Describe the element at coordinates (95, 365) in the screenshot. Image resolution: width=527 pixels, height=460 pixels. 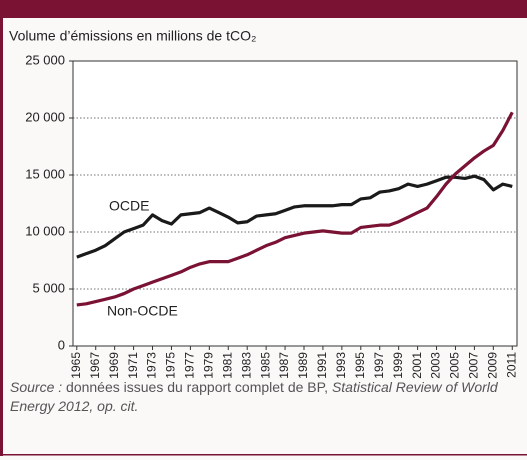
I see `x-tick-label: 1967` at that location.